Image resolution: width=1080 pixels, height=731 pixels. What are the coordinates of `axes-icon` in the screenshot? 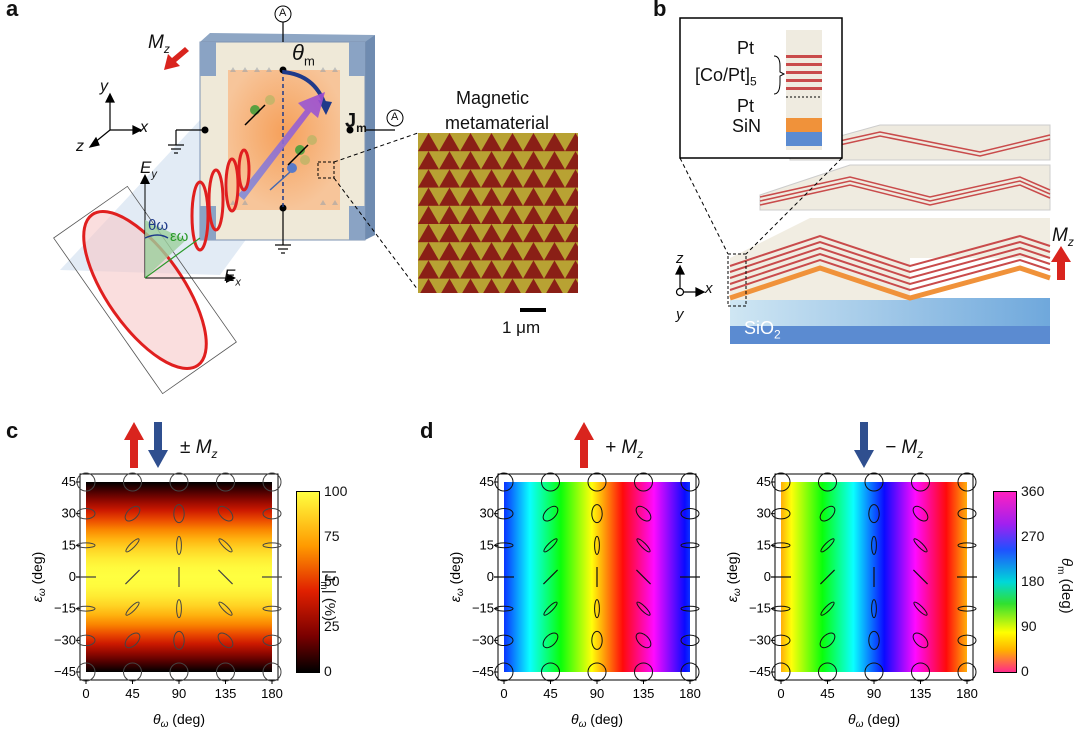 It's located at (115, 120).